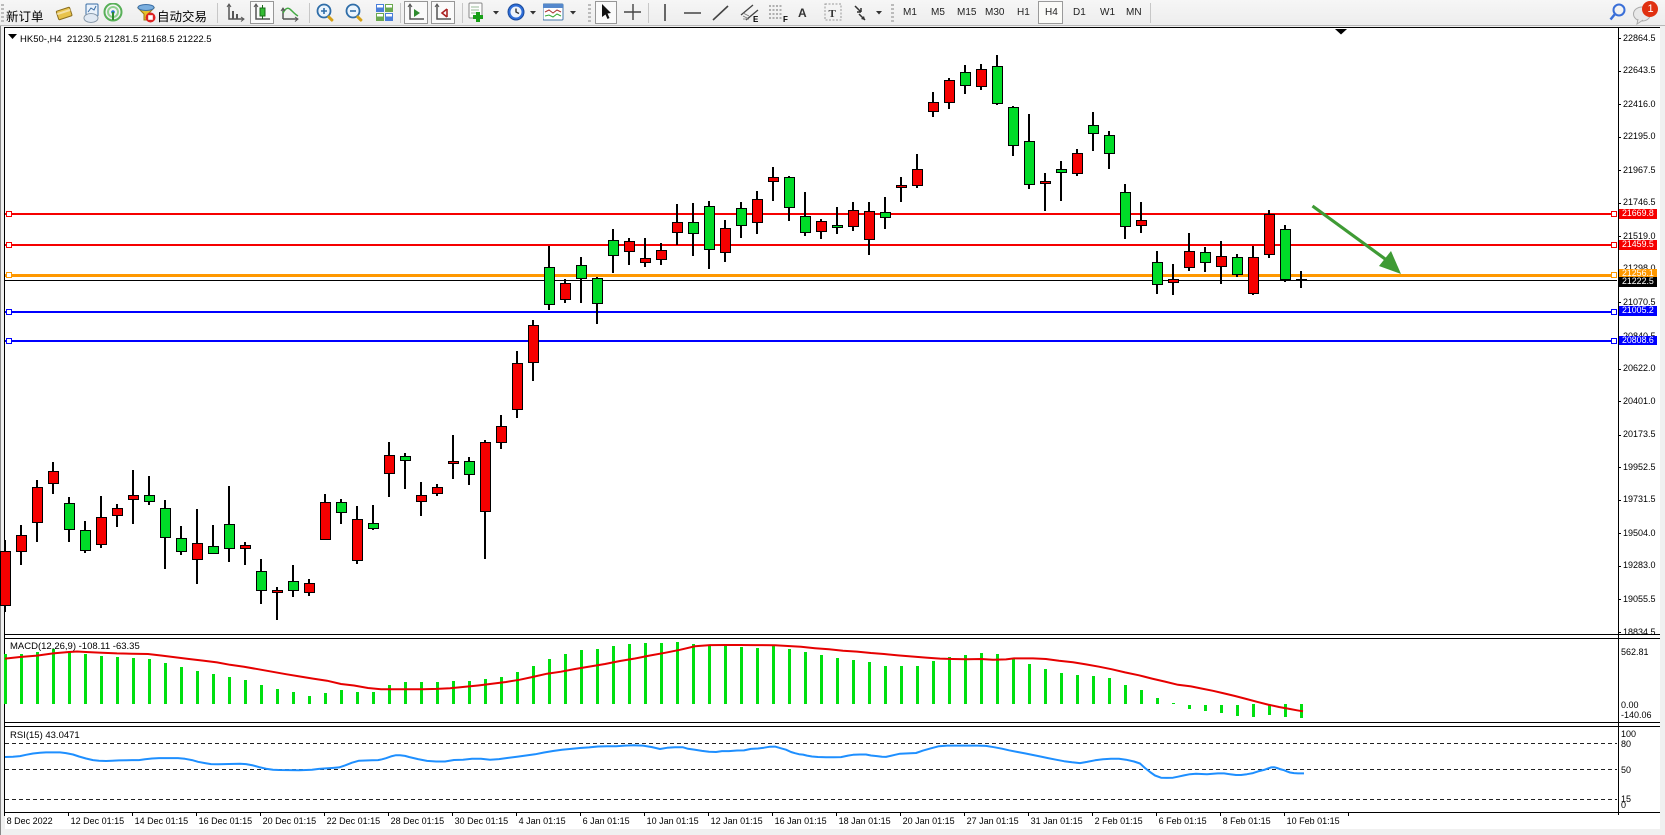 The height and width of the screenshot is (835, 1665). Describe the element at coordinates (756, 19) in the screenshot. I see `svg-text: E` at that location.